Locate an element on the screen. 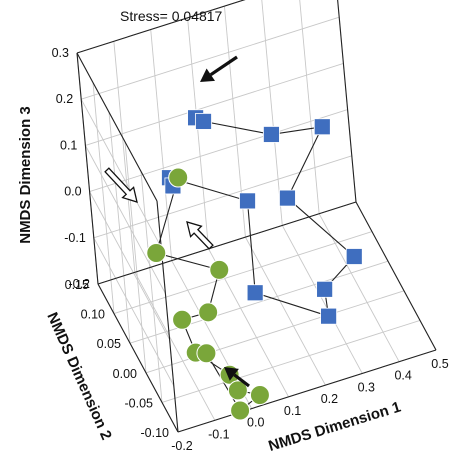 The width and height of the screenshot is (474, 462). y-axis-title: NMDS Dimension 2 is located at coordinates (78, 376).